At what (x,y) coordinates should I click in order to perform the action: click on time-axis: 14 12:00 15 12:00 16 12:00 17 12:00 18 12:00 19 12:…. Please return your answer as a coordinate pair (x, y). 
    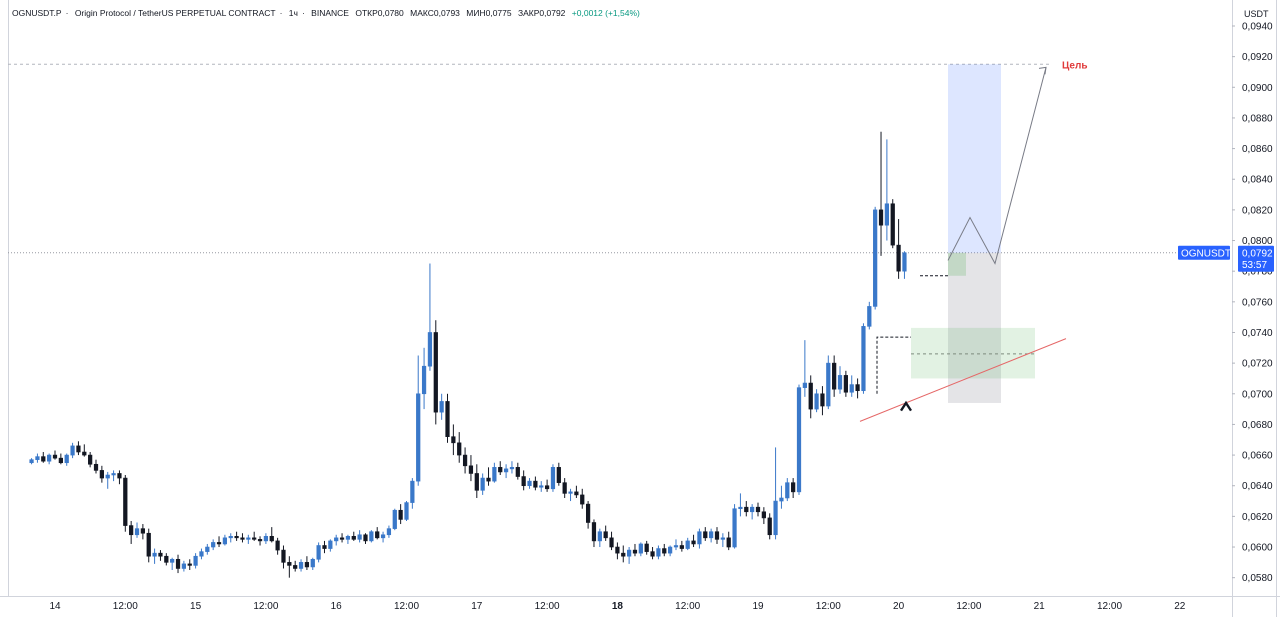
    Looking at the image, I should click on (617, 606).